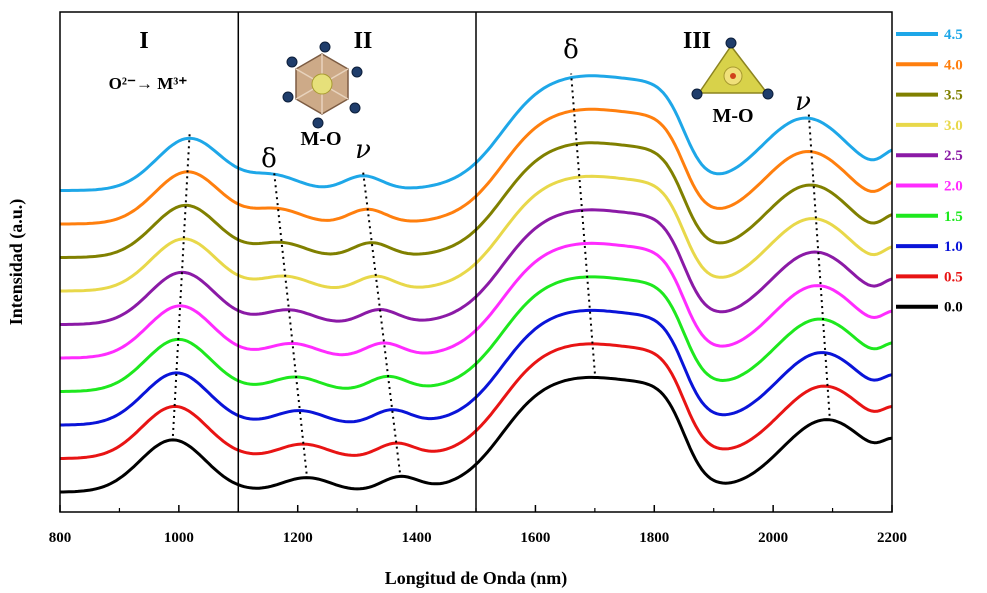  What do you see at coordinates (381, 322) in the screenshot?
I see `guide-nu-II` at bounding box center [381, 322].